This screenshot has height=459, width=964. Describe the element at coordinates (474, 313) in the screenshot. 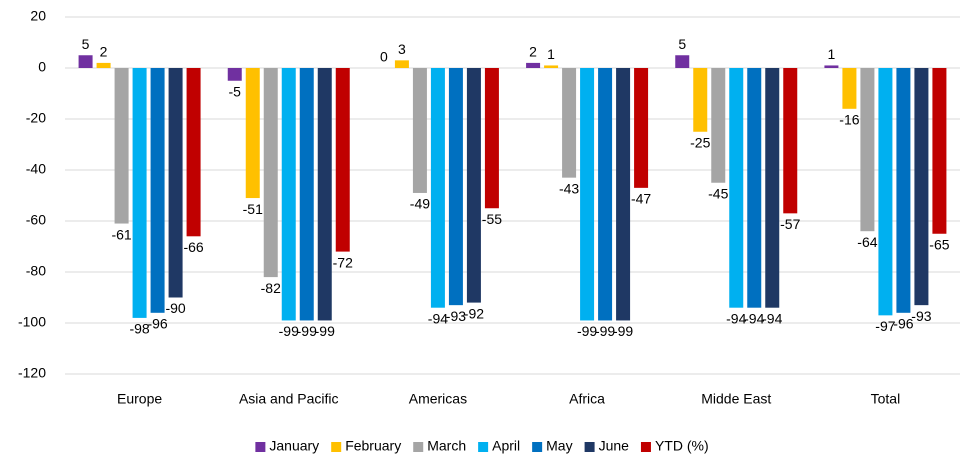

I see `data-label: -92` at that location.